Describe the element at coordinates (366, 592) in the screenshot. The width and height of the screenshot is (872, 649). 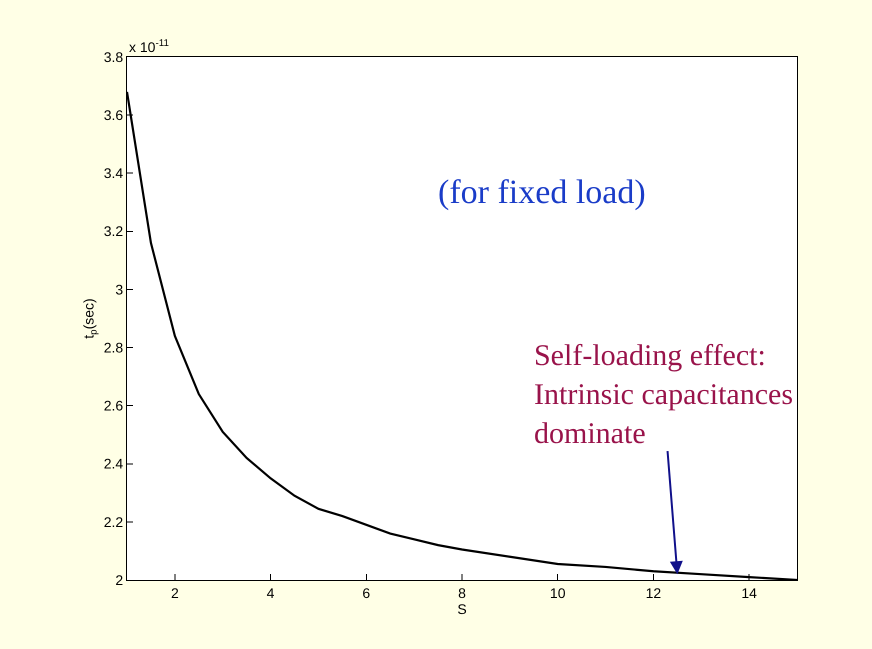
I see `x-tick-label: 6` at that location.